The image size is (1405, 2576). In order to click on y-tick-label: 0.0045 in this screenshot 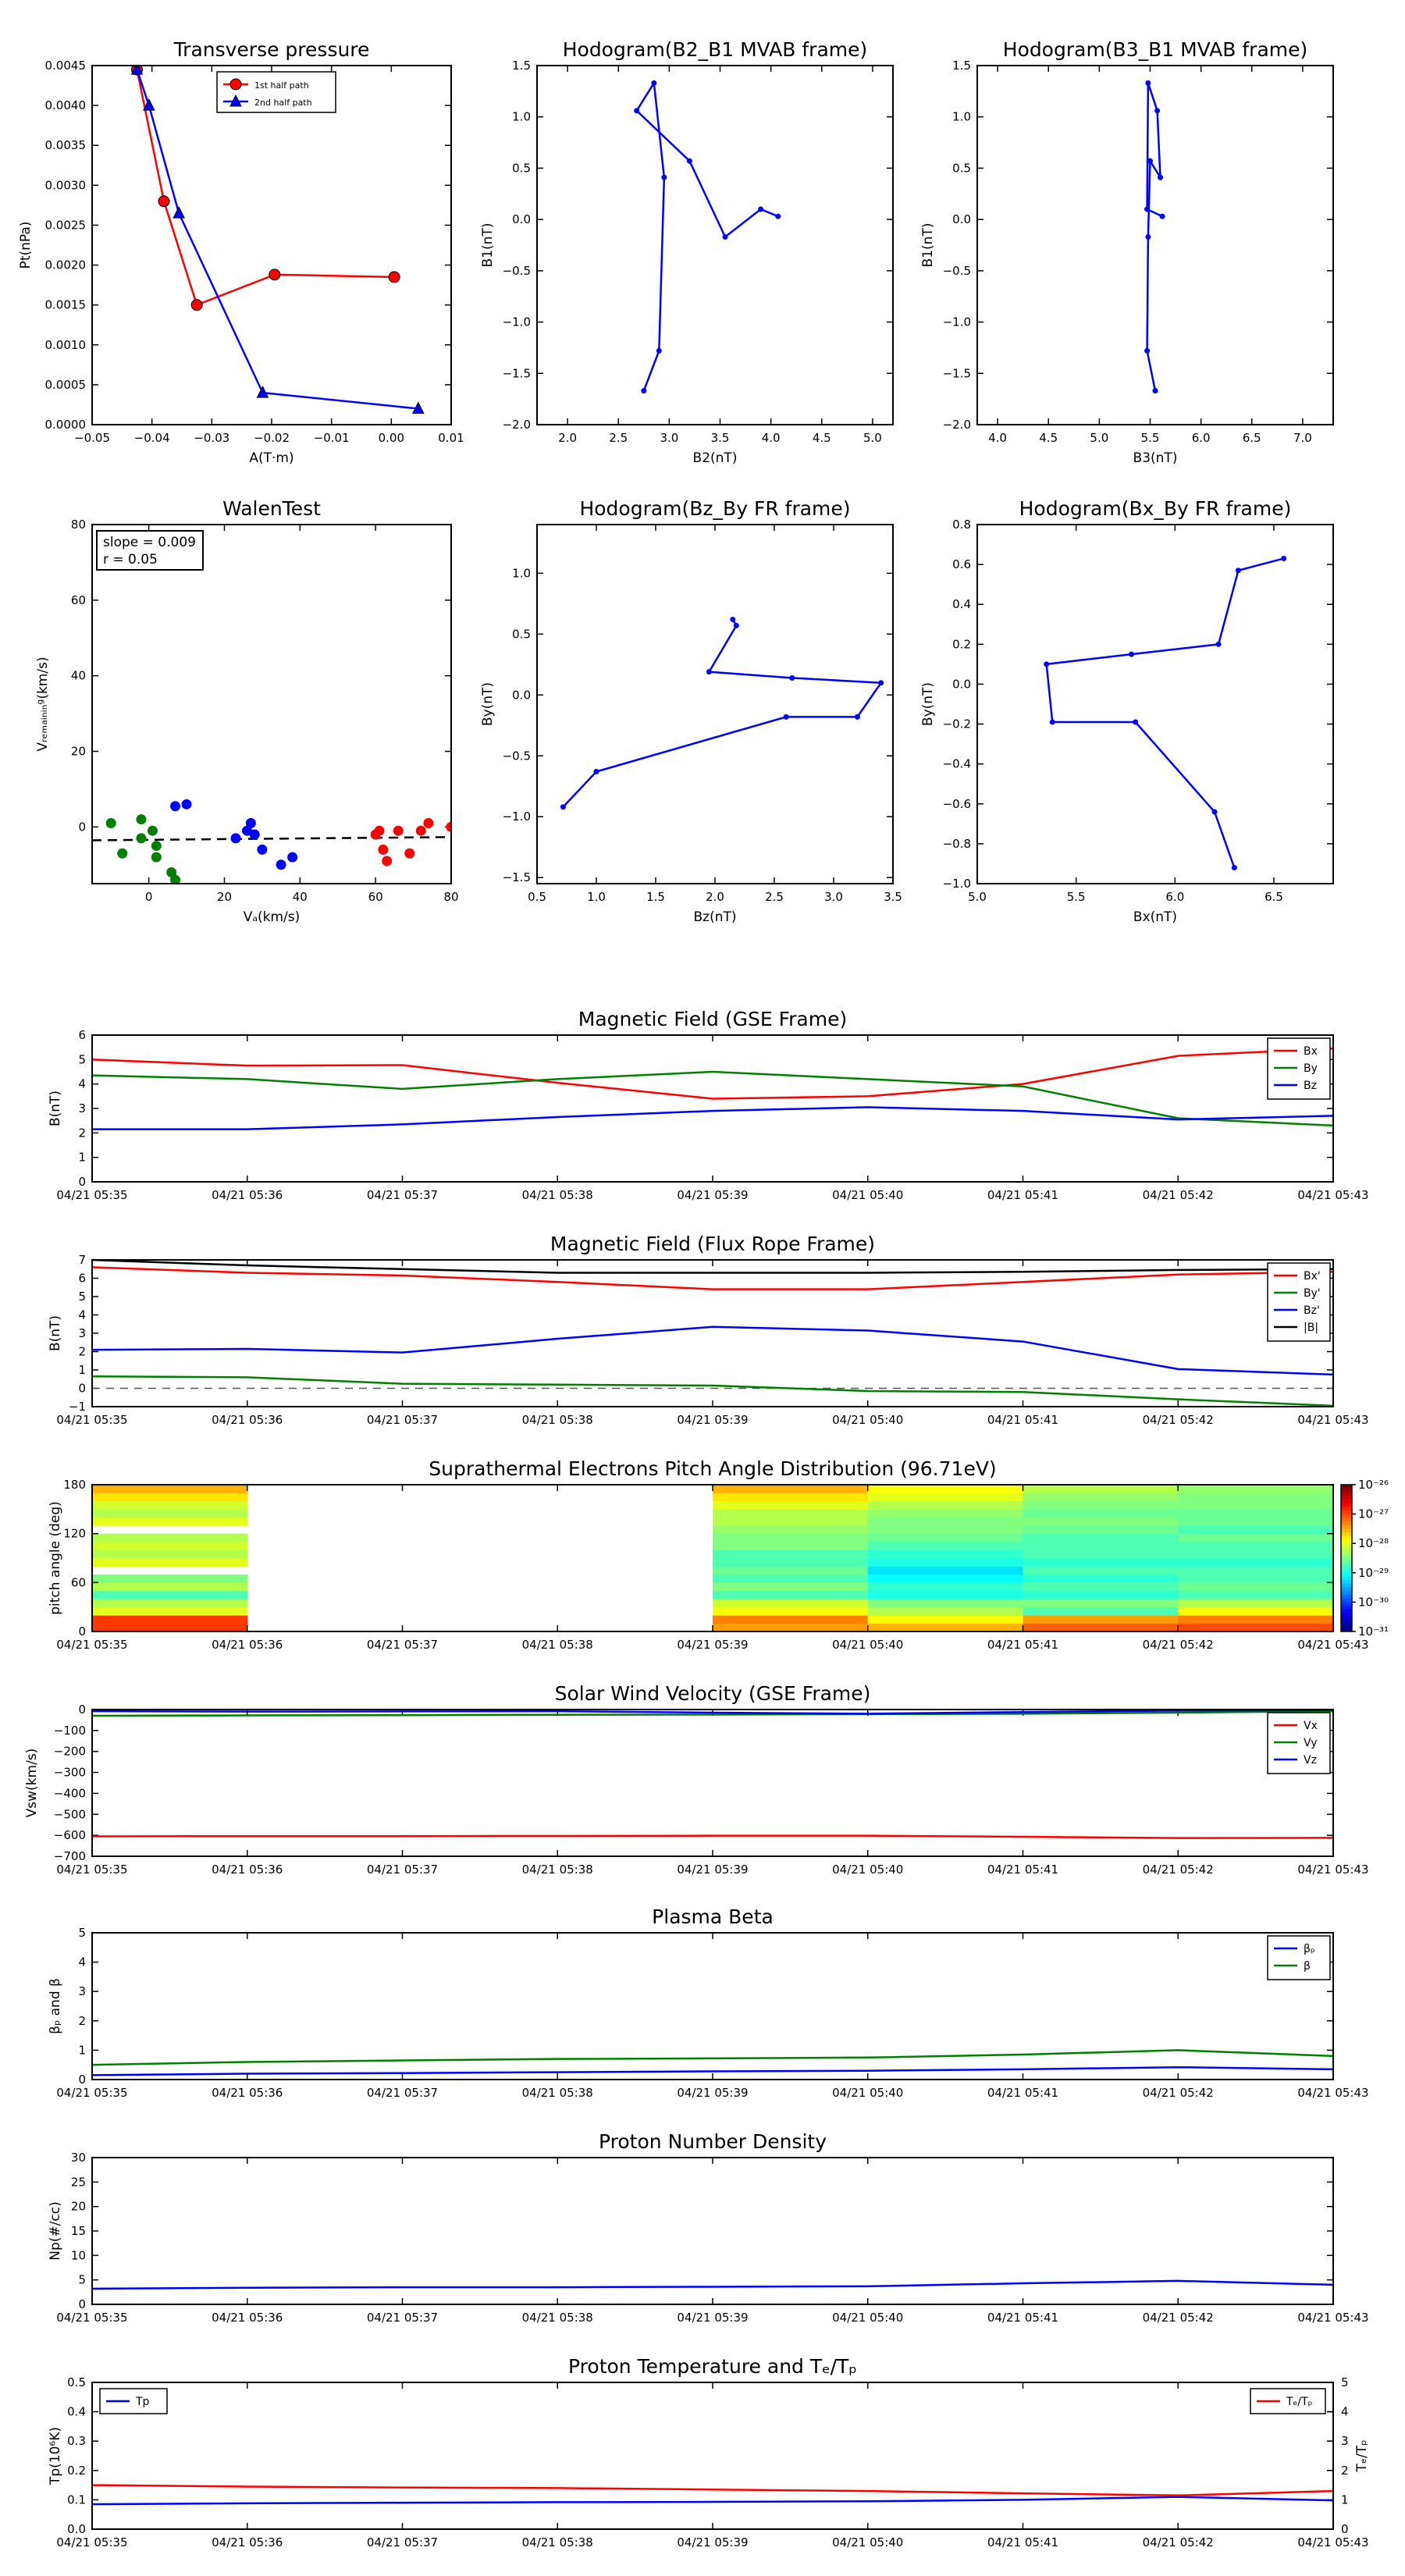, I will do `click(66, 66)`.